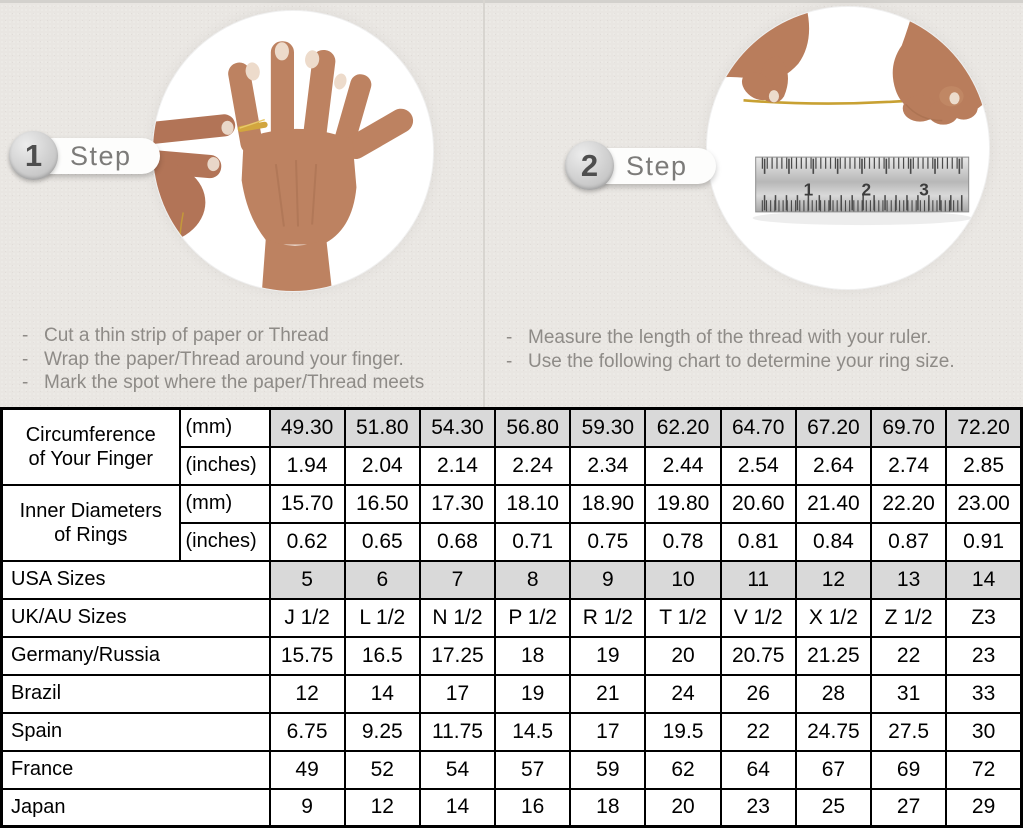  I want to click on size-value-cell: 52, so click(382, 769).